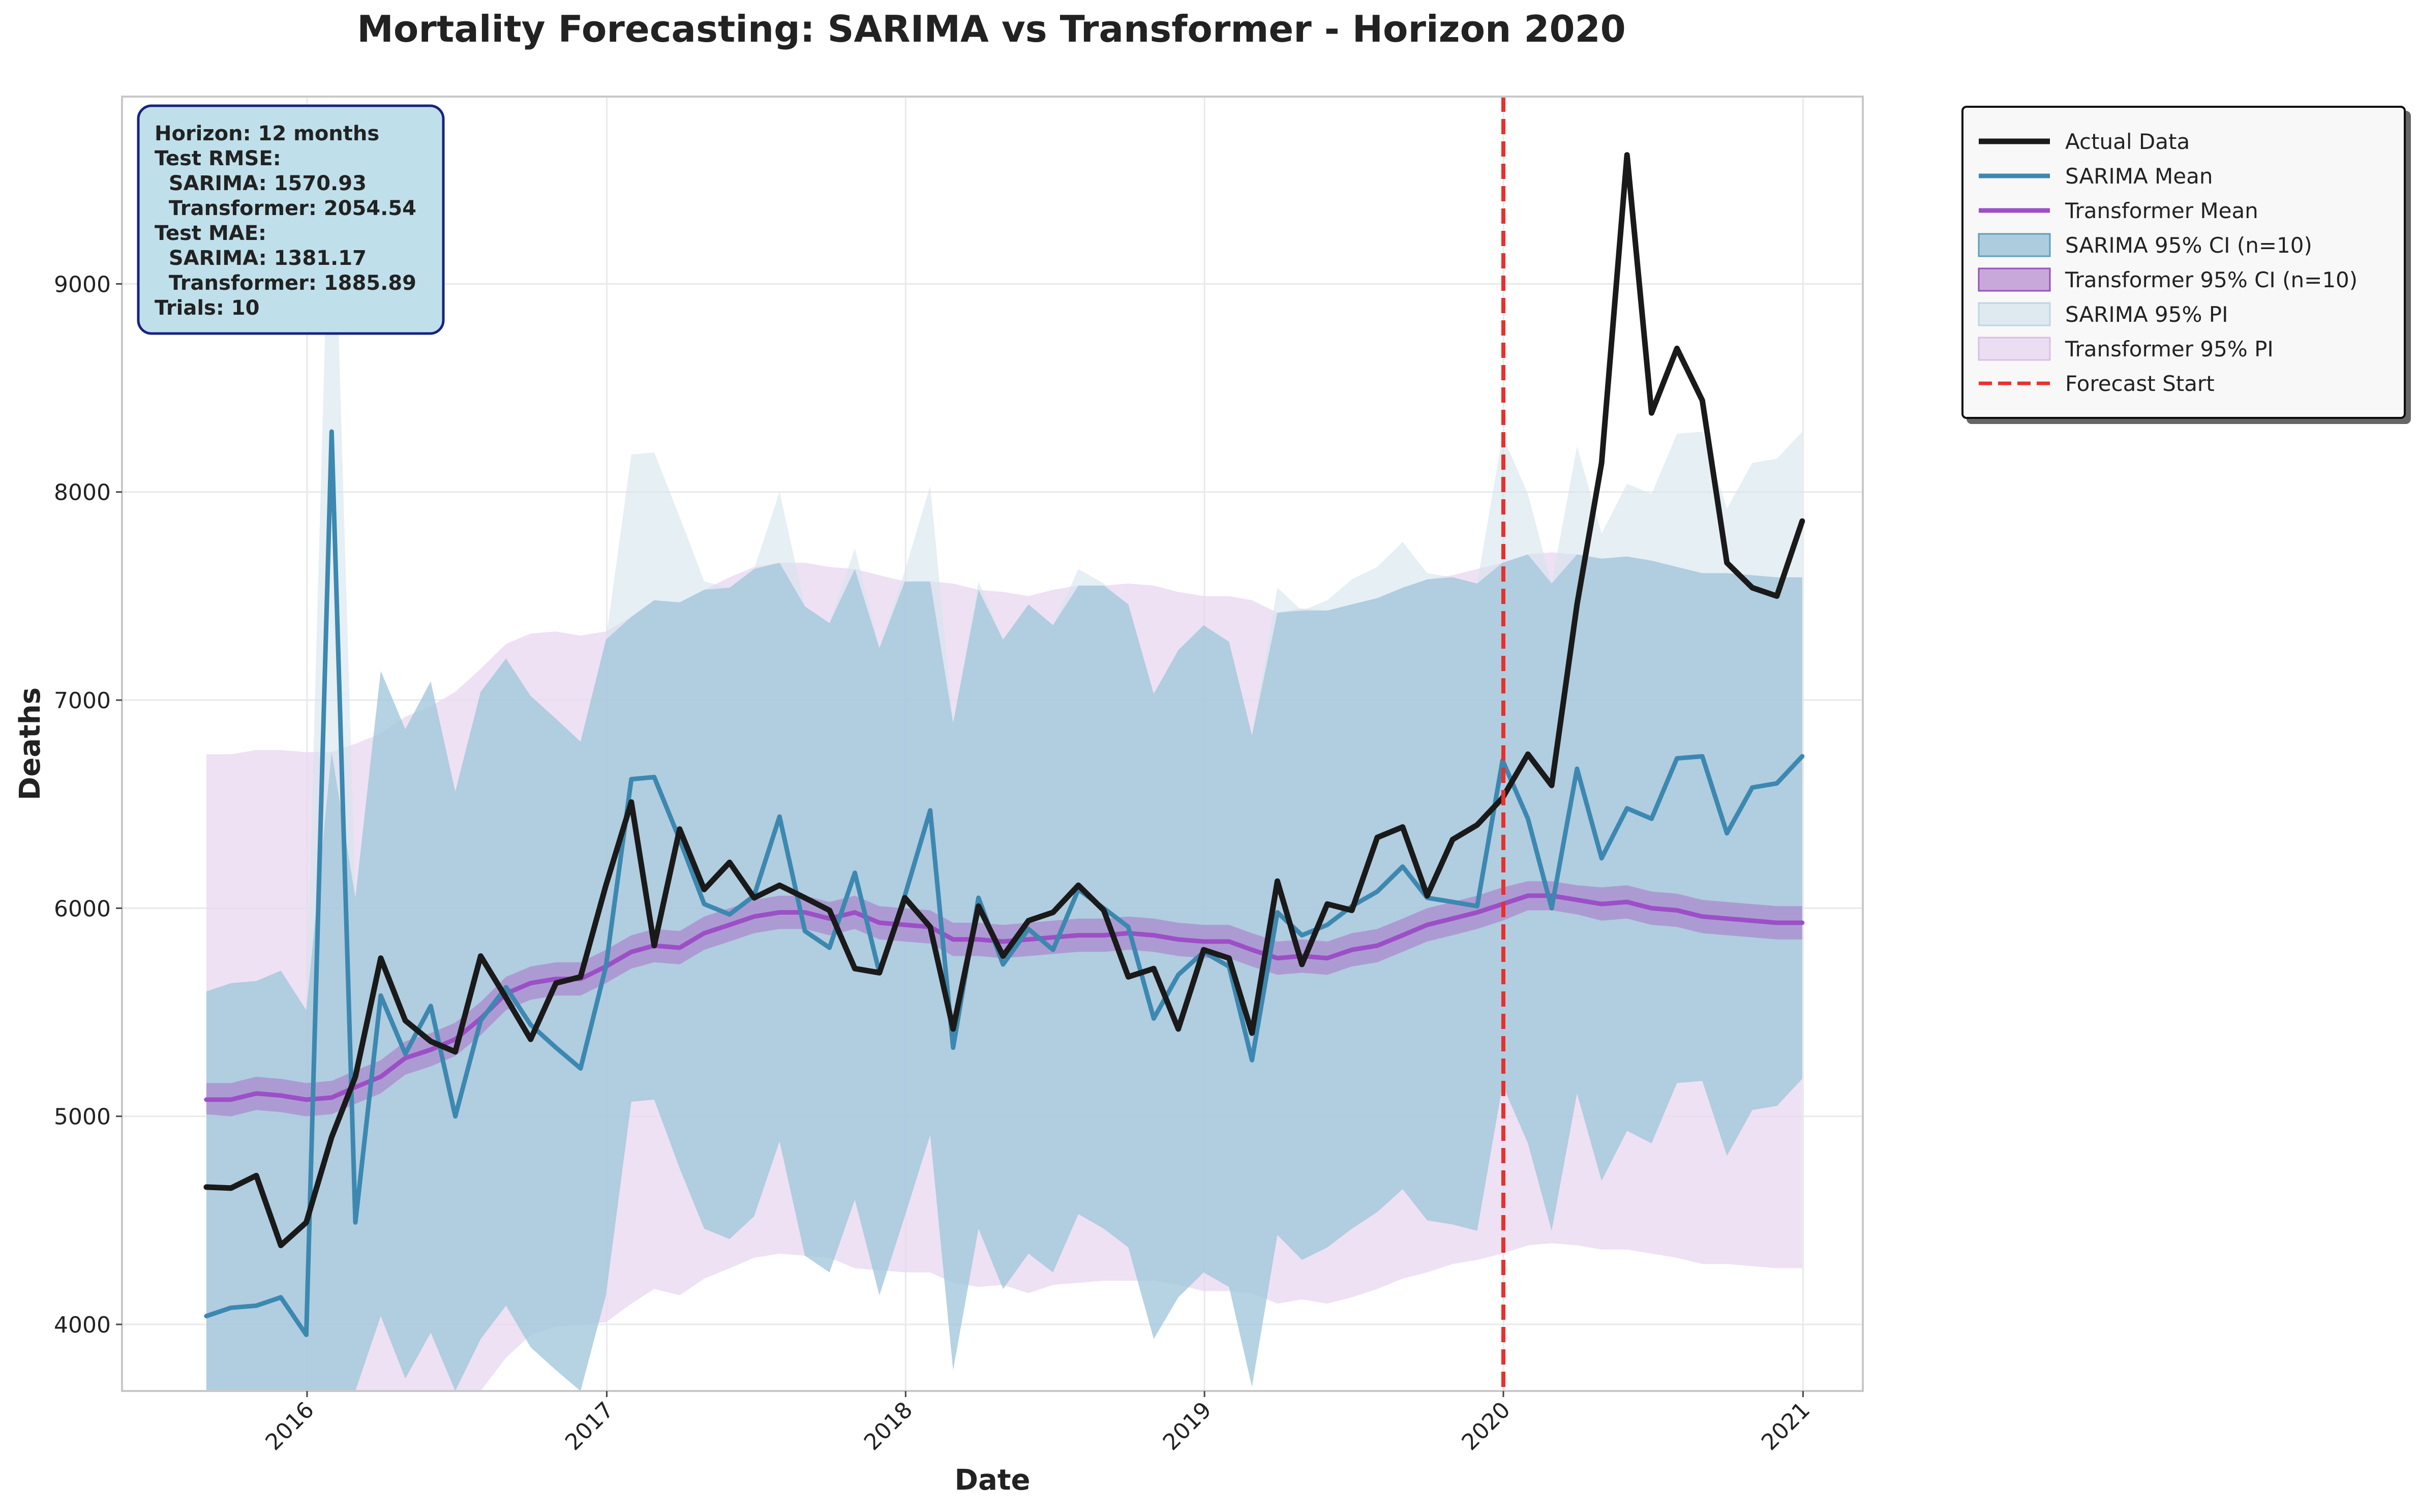 The height and width of the screenshot is (1512, 2418). What do you see at coordinates (82, 284) in the screenshot?
I see `y-tick-label: 9000` at bounding box center [82, 284].